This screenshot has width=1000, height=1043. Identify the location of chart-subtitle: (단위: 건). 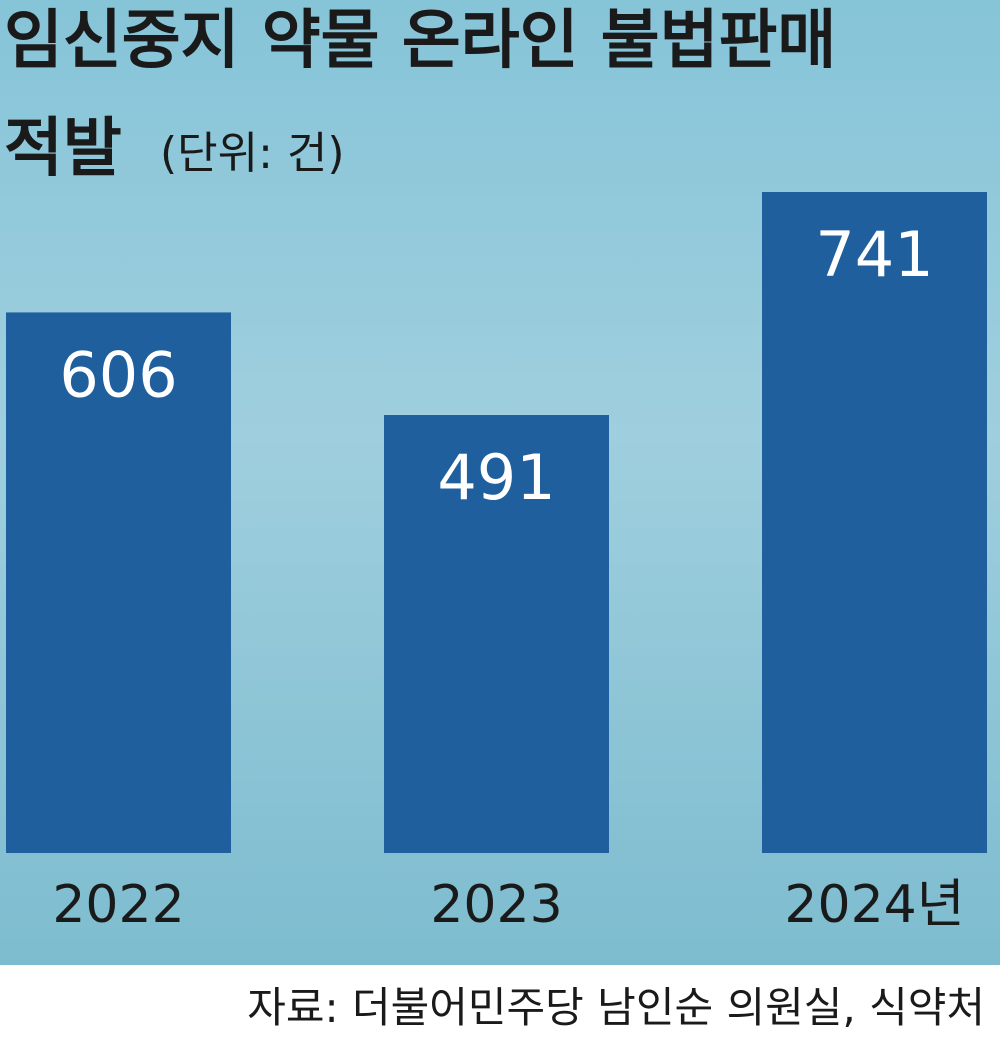
(252, 153).